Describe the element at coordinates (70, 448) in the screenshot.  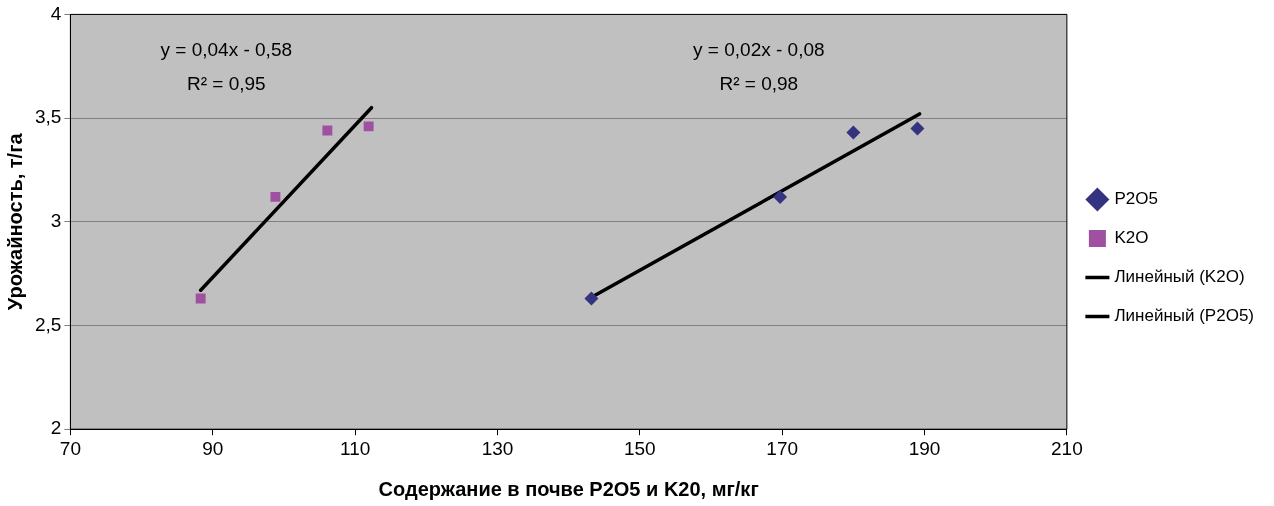
I see `x-tick-label: 70` at that location.